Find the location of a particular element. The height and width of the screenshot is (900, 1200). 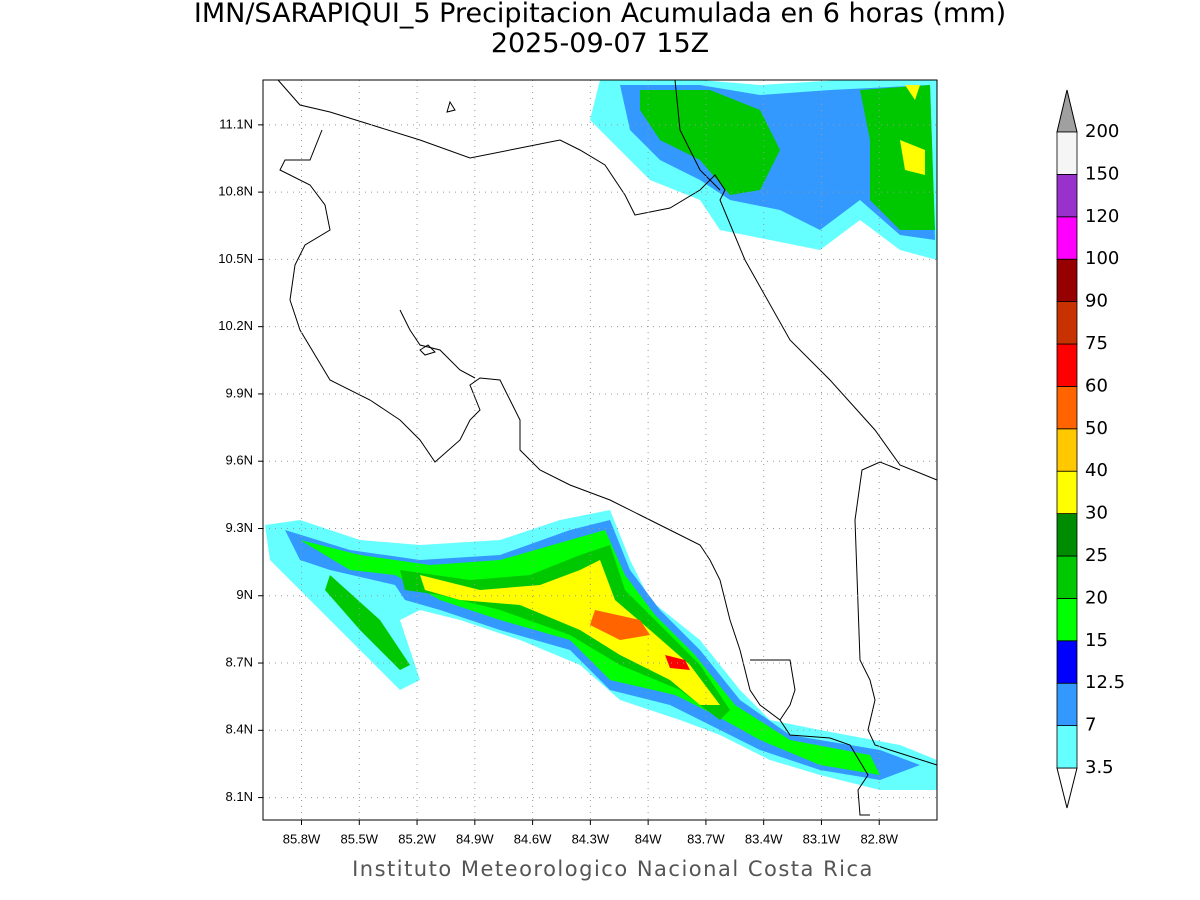

y-tick-label: 9.9N is located at coordinates (239, 392).